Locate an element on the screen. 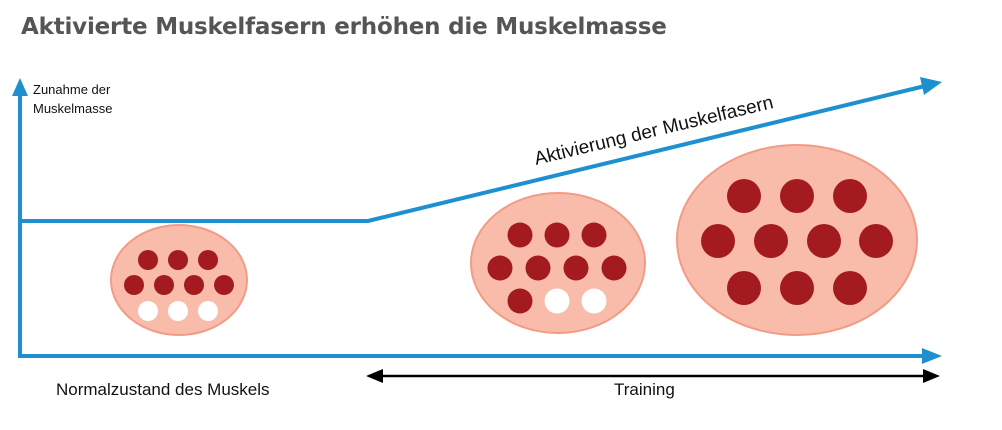 This screenshot has height=430, width=1002. y-axis-label: Zunahme der Muskelmasse is located at coordinates (72, 99).